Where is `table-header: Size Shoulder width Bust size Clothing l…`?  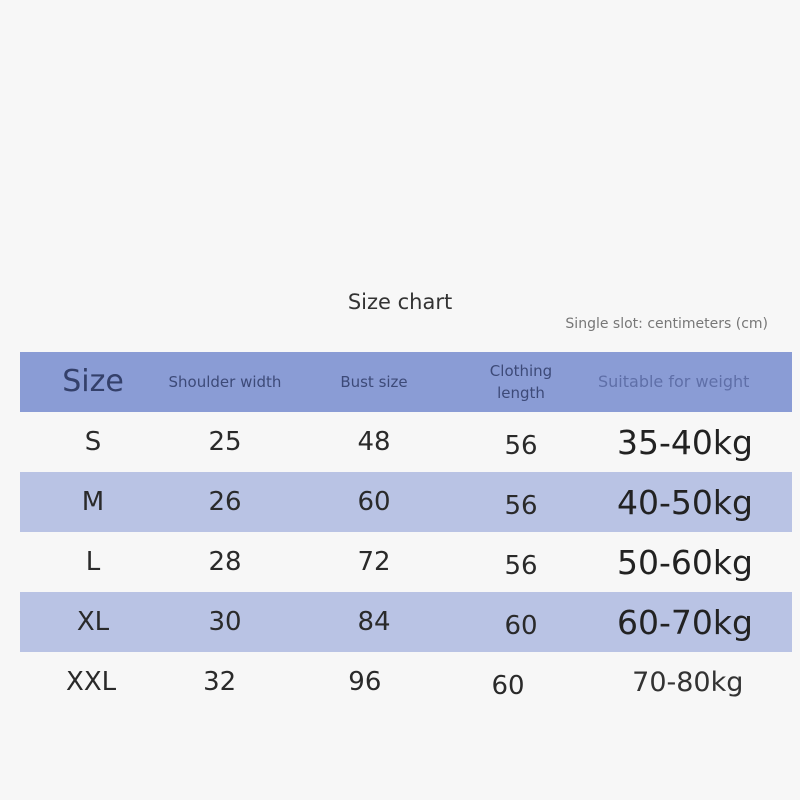 table-header: Size Shoulder width Bust size Clothing l… is located at coordinates (406, 382).